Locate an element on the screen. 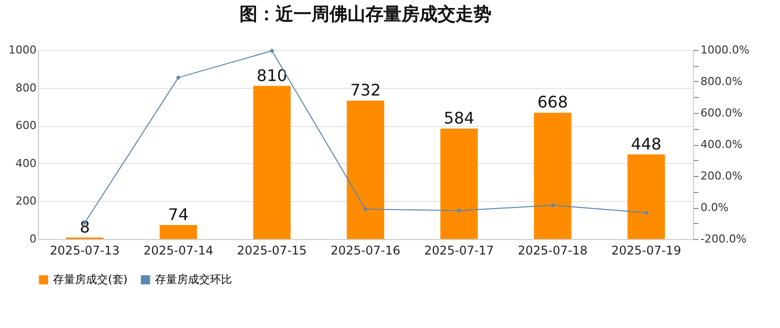 The width and height of the screenshot is (780, 328). y2-tick-label: 0.0% is located at coordinates (714, 207).